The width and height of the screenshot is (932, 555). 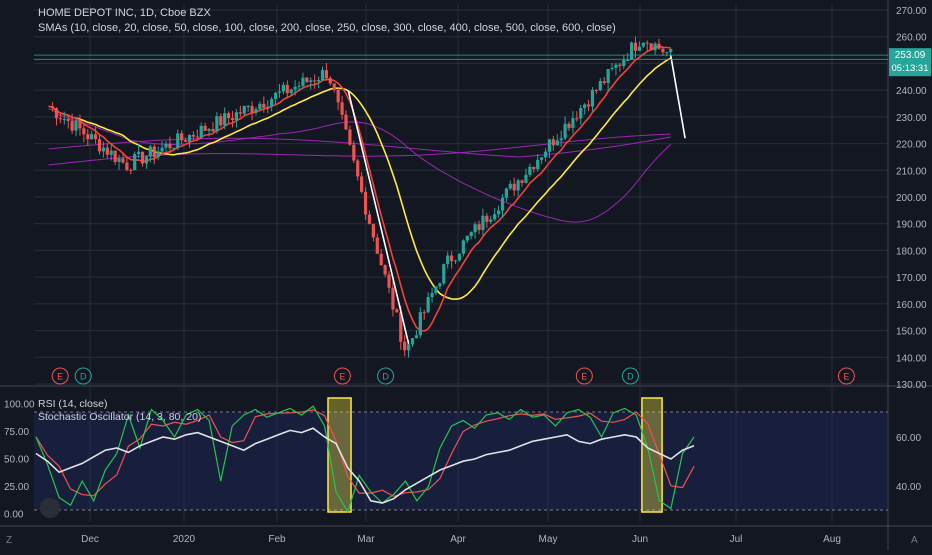 I want to click on price-tick-label: 160.00, so click(x=911, y=305).